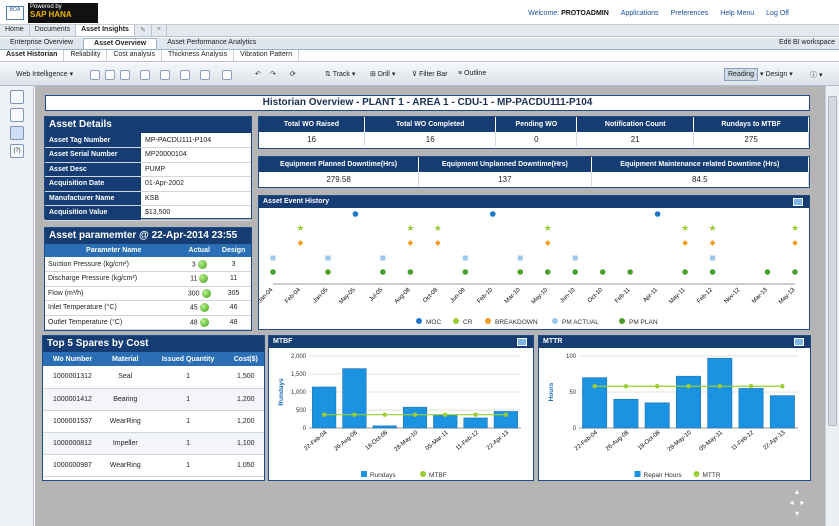  What do you see at coordinates (737, 13) in the screenshot?
I see `help-menu: Help Menu` at bounding box center [737, 13].